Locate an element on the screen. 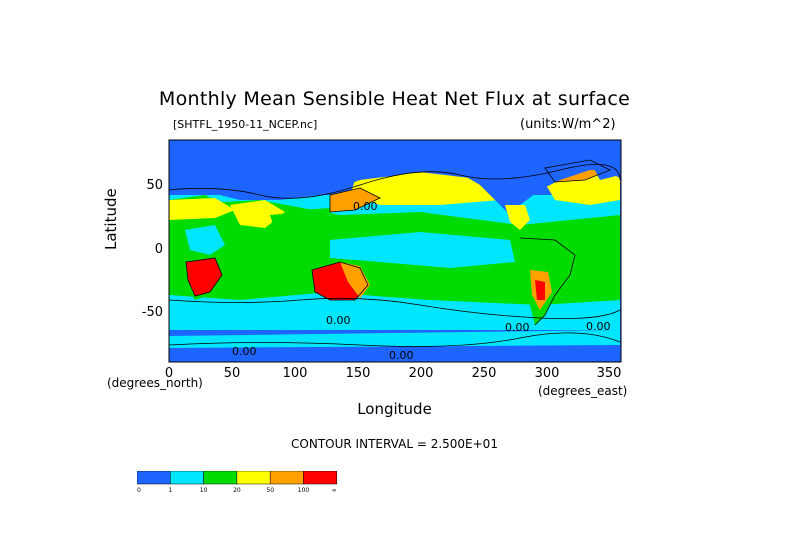  north-america-blue is located at coordinates (515, 180).